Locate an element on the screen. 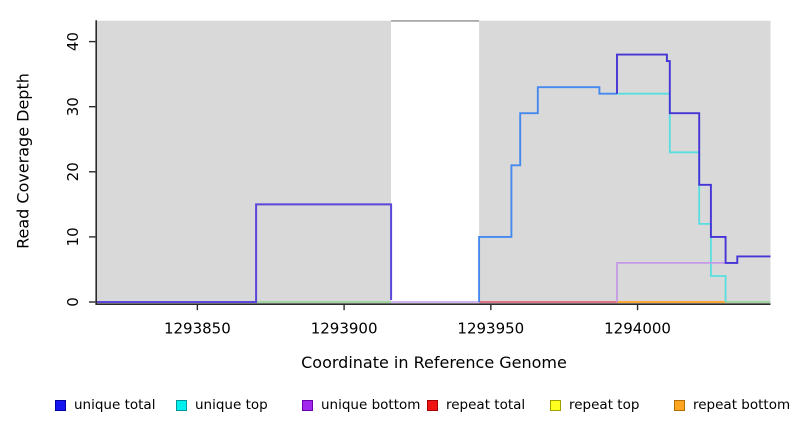 This screenshot has height=432, width=792. legend-label: unique total is located at coordinates (115, 405).